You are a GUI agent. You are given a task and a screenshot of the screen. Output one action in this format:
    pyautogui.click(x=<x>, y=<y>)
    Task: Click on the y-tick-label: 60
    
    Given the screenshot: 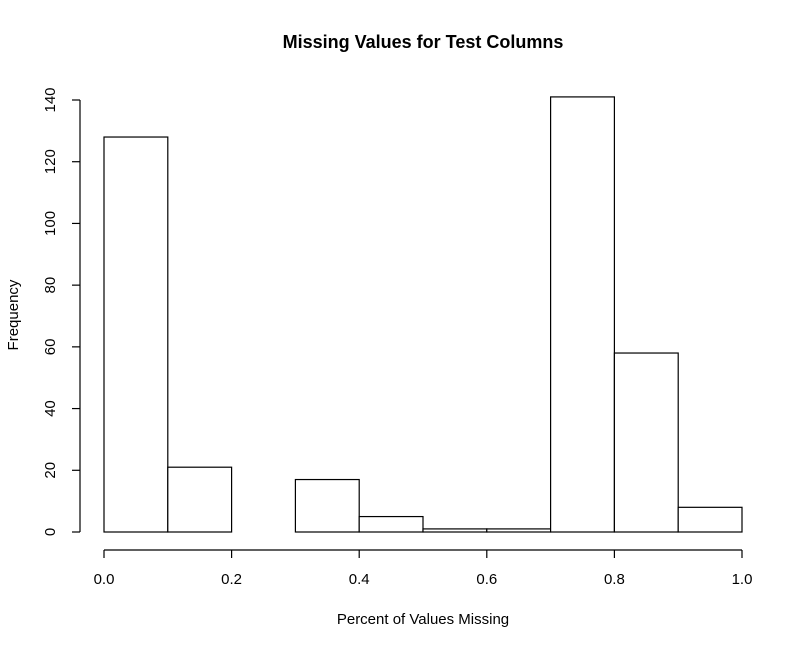 What is the action you would take?
    pyautogui.click(x=50, y=347)
    